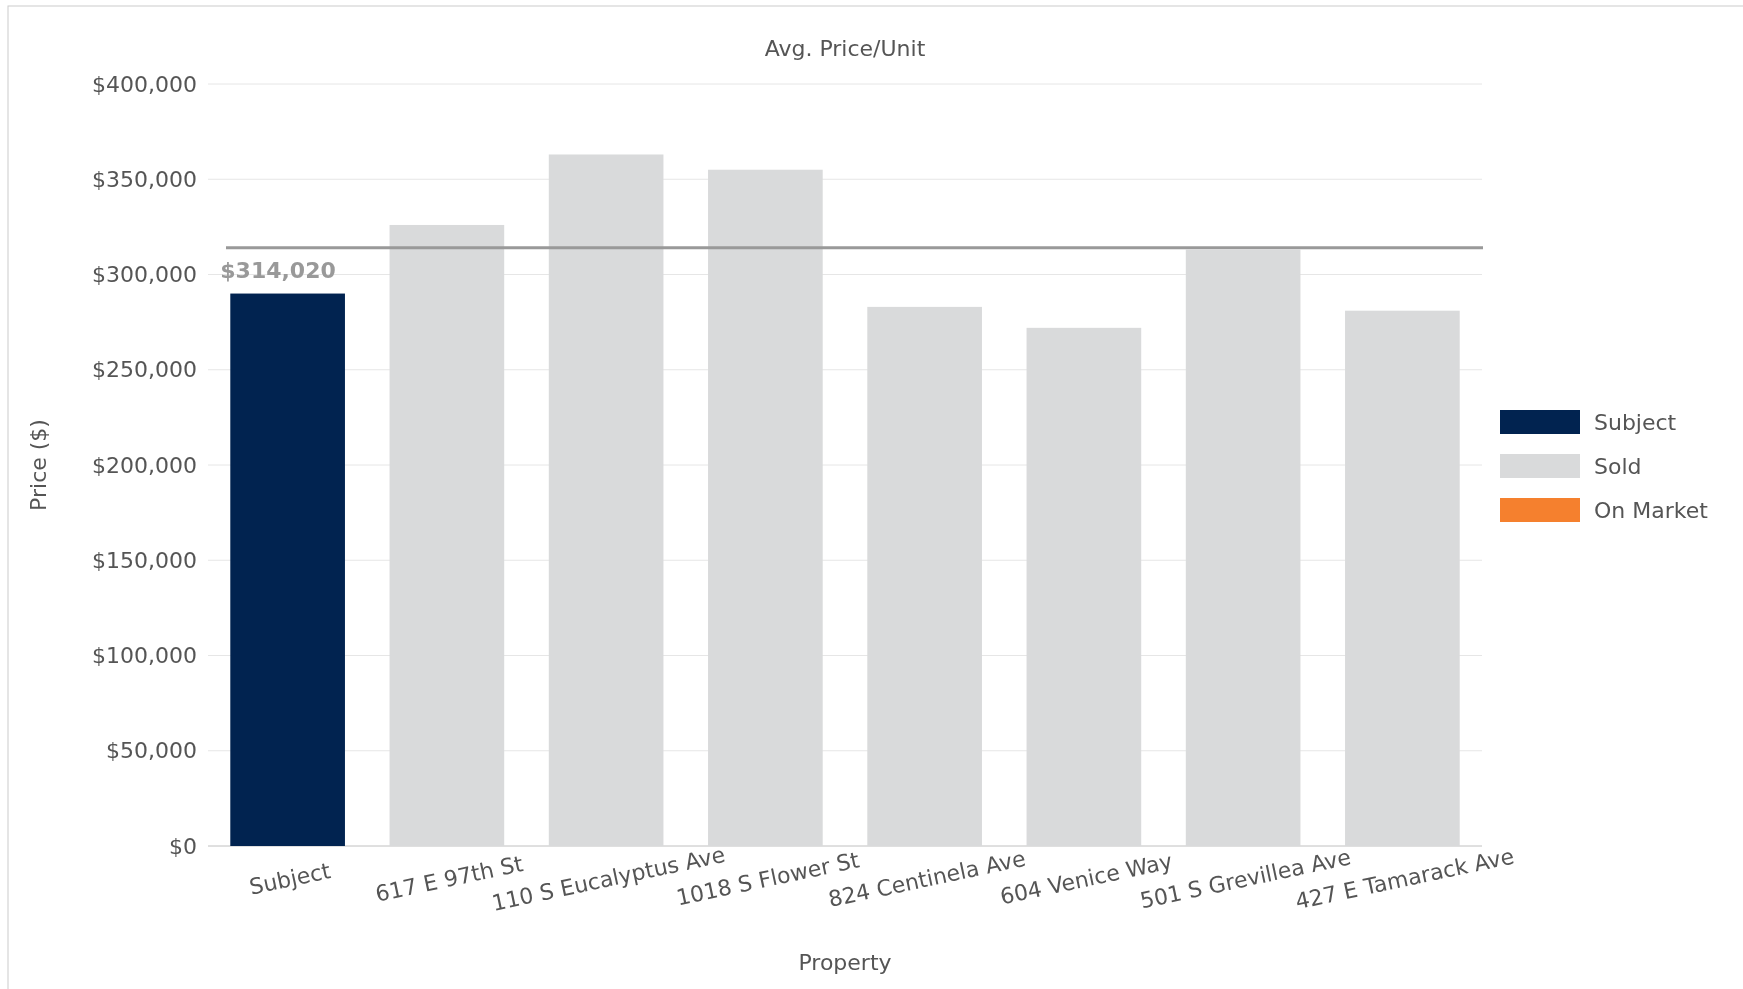 The width and height of the screenshot is (1743, 989). Describe the element at coordinates (278, 270) in the screenshot. I see `ref-line-label: $314,020` at that location.